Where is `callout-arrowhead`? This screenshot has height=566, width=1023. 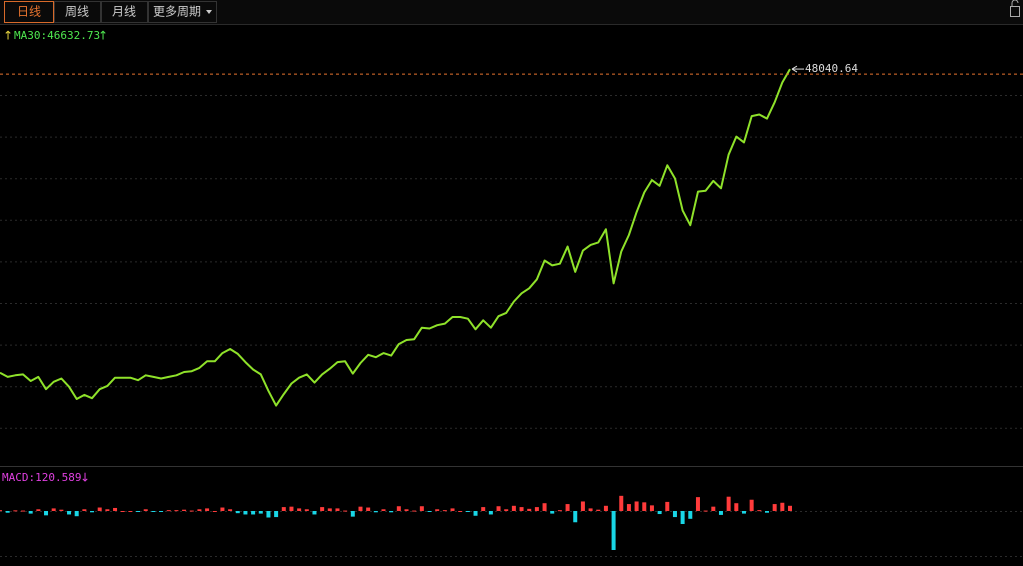
callout-arrowhead is located at coordinates (794, 69).